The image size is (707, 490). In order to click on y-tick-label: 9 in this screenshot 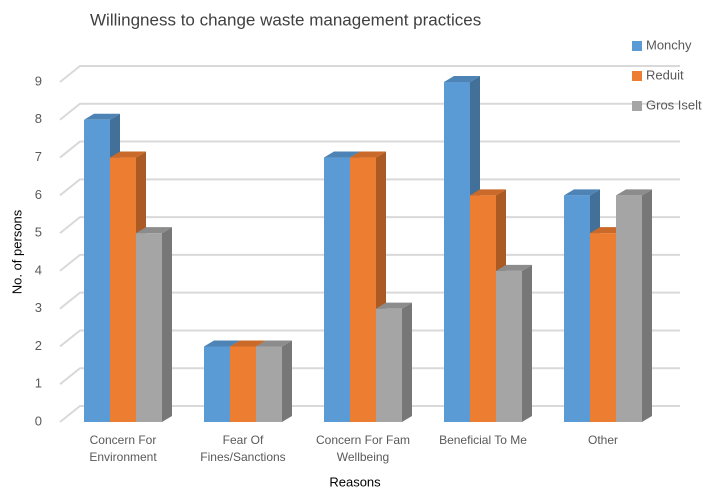, I will do `click(38, 80)`.